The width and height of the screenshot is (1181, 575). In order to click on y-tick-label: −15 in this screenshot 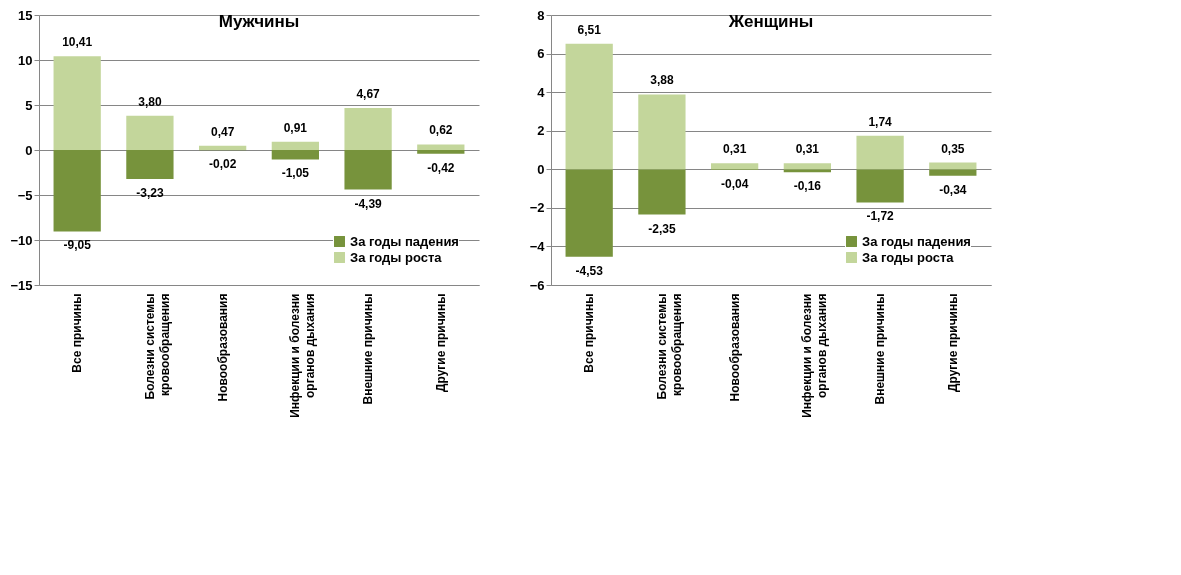, I will do `click(21, 285)`.